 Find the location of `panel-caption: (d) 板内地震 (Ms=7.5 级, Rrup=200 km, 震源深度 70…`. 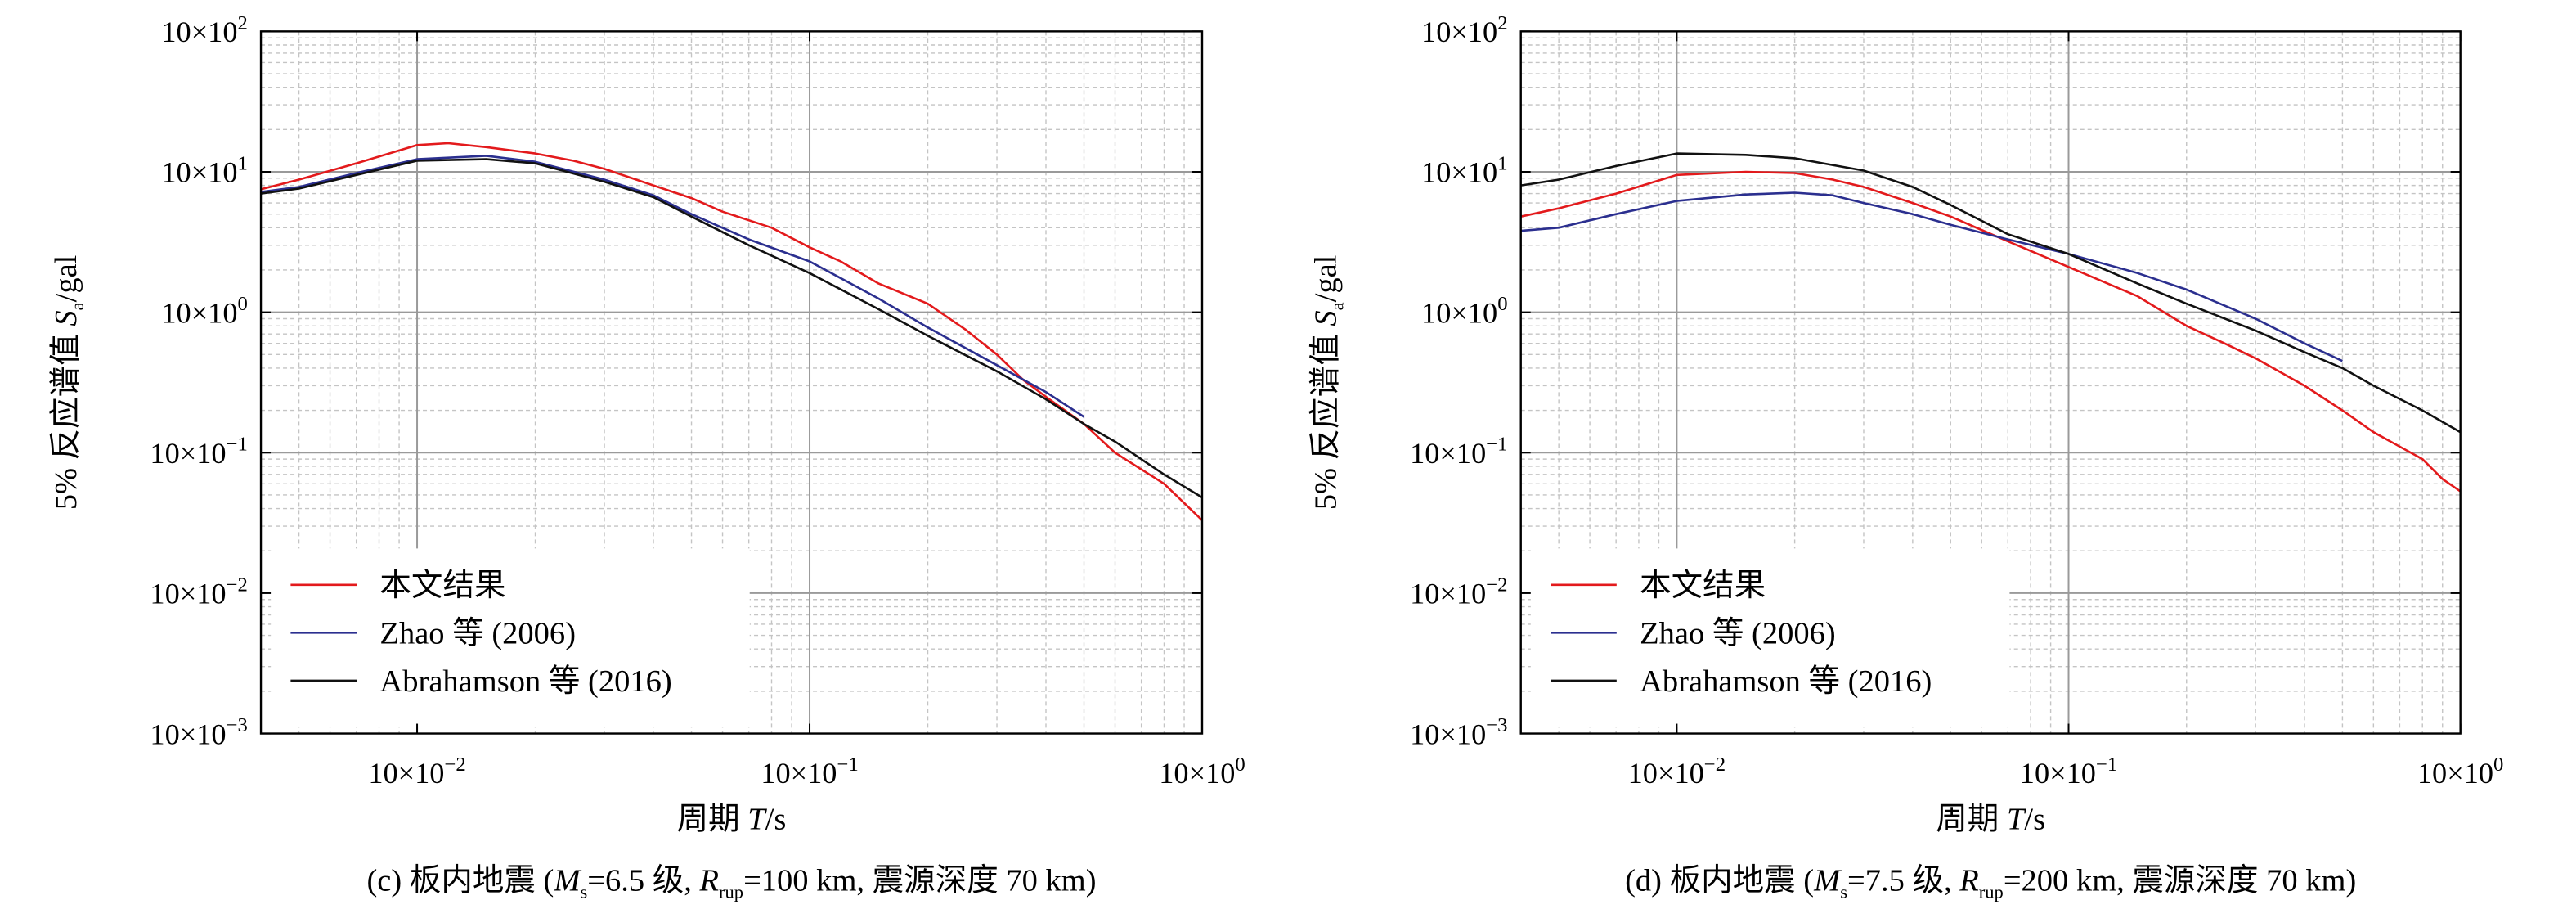

panel-caption: (d) 板内地震 (Ms=7.5 级, Rrup=200 km, 震源深度 70… is located at coordinates (1990, 882).